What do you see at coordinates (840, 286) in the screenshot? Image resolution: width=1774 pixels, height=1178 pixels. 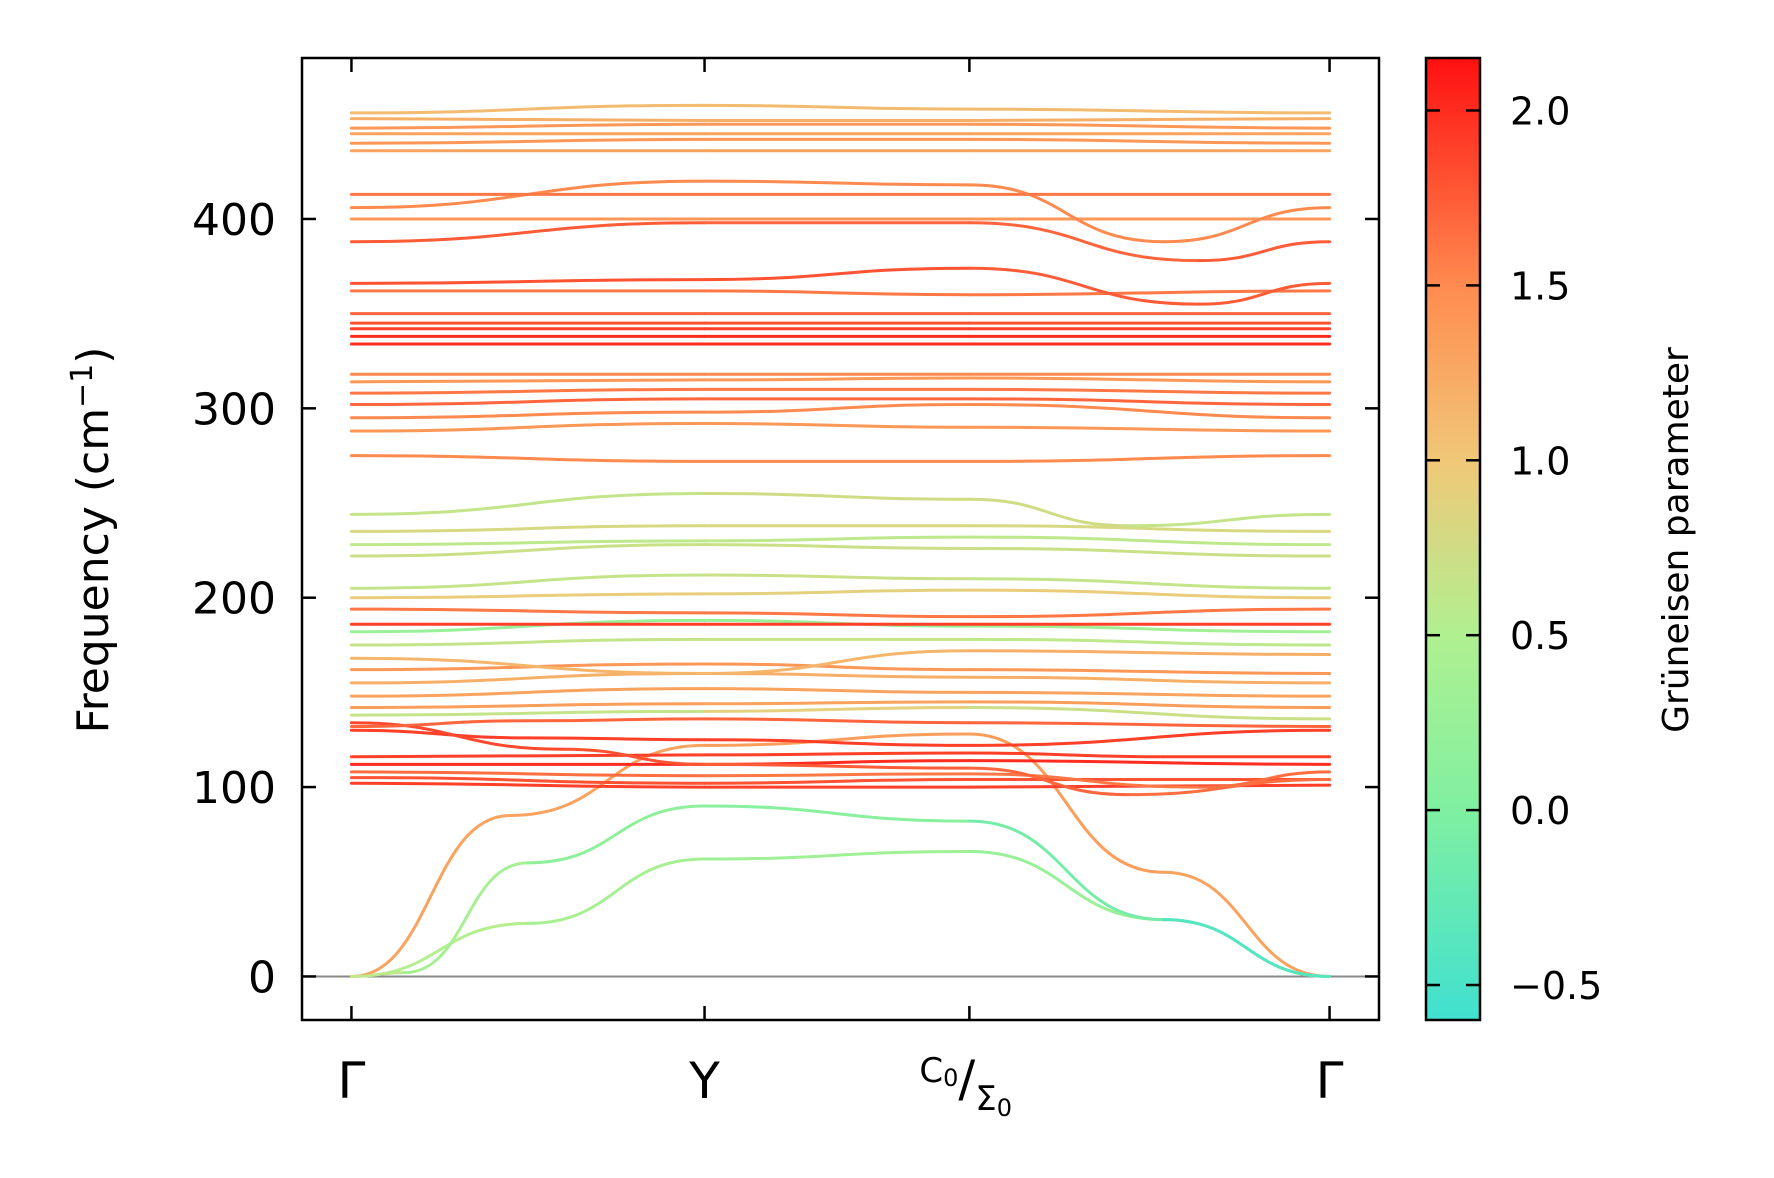 I see `band-b38` at bounding box center [840, 286].